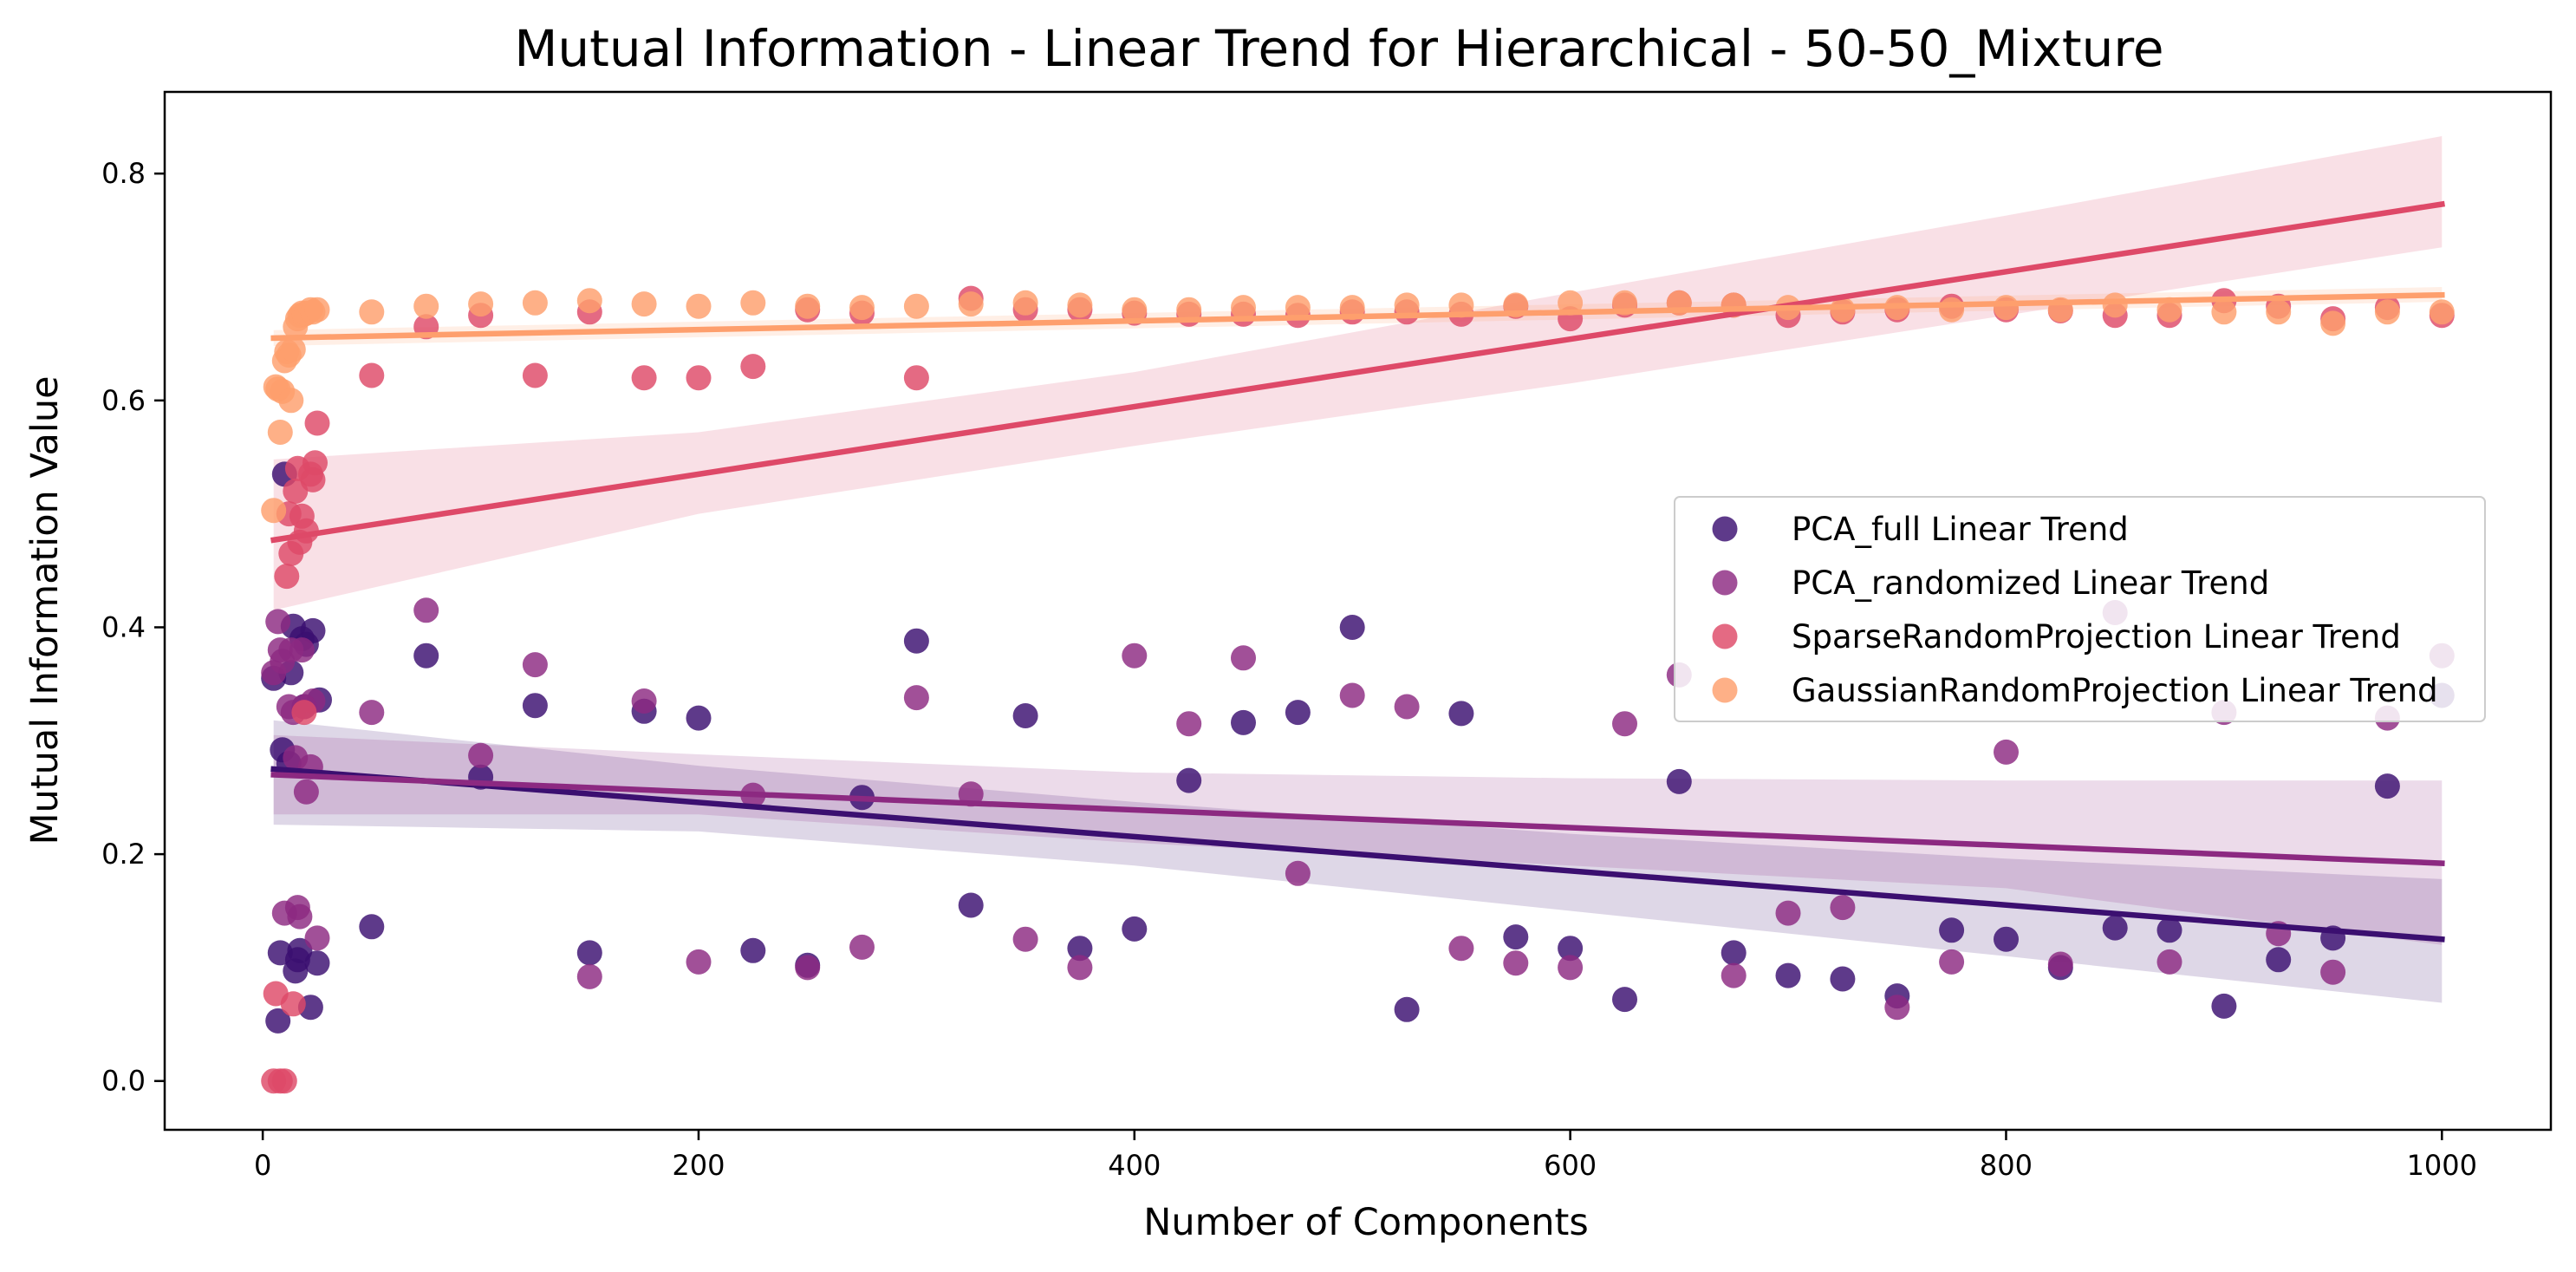  Describe the element at coordinates (2080, 609) in the screenshot. I see `legend-box` at that location.